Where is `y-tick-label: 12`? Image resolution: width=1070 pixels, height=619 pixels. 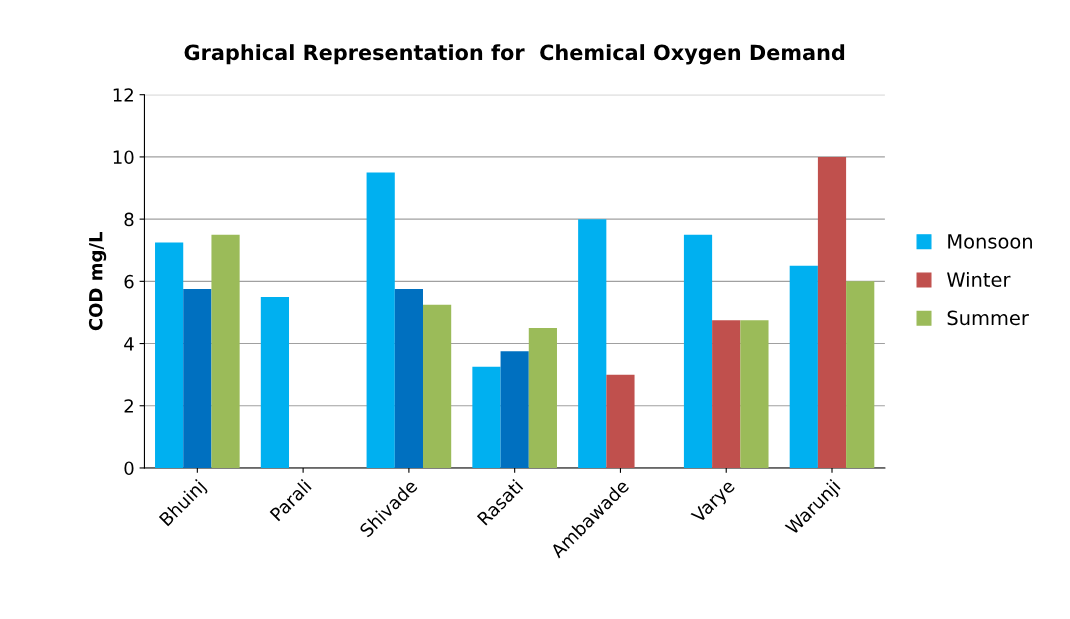
y-tick-label: 12 is located at coordinates (123, 95).